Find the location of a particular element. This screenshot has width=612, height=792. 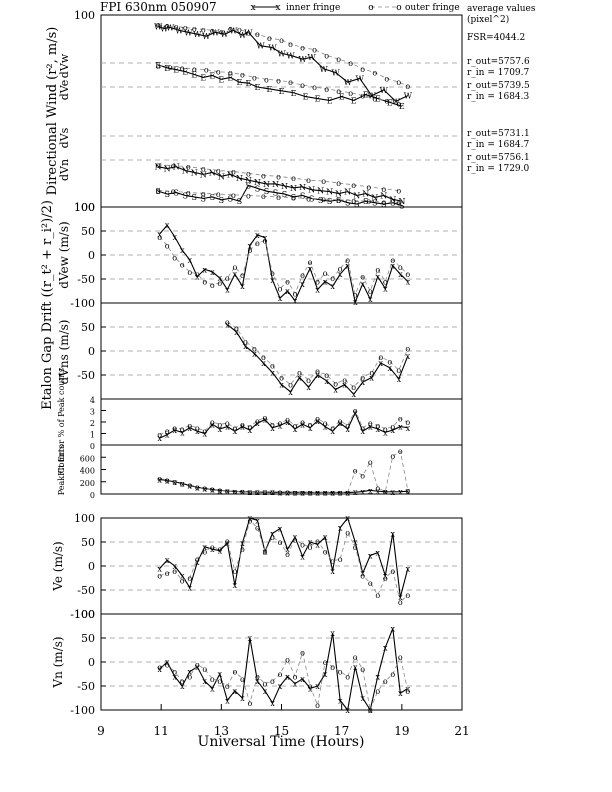

x-tick-label-6: 21 is located at coordinates (461, 731).